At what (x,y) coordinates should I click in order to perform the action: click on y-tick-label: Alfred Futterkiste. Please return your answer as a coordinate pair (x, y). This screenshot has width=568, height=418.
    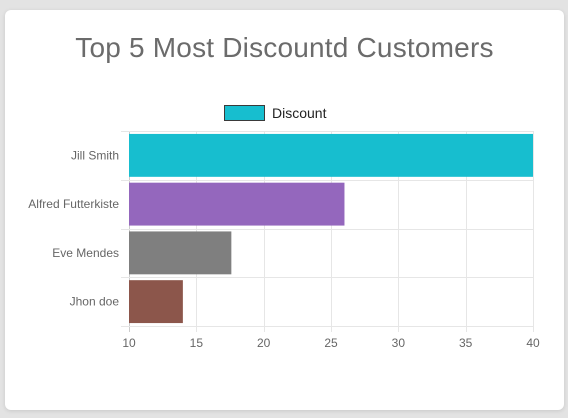
    Looking at the image, I should click on (73, 204).